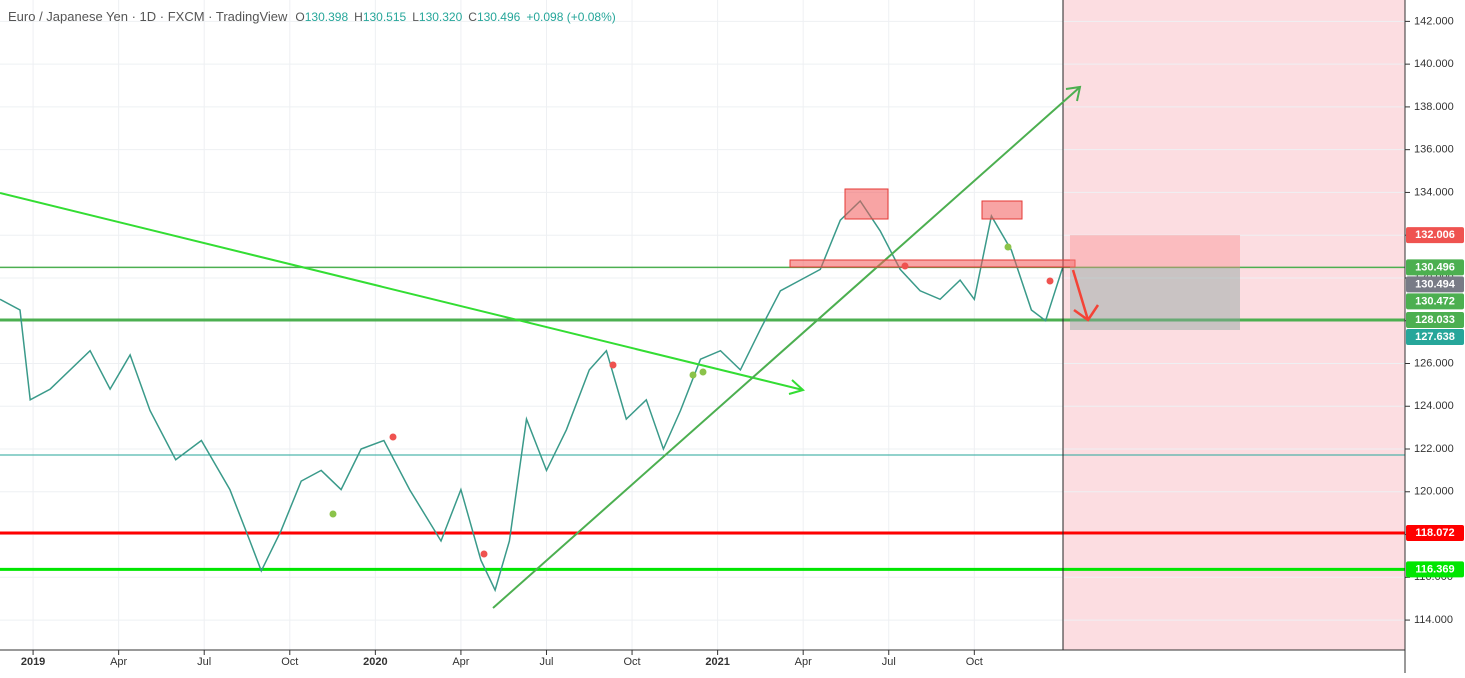 Image resolution: width=1465 pixels, height=678 pixels. I want to click on y-tick-label: 134.000, so click(1434, 192).